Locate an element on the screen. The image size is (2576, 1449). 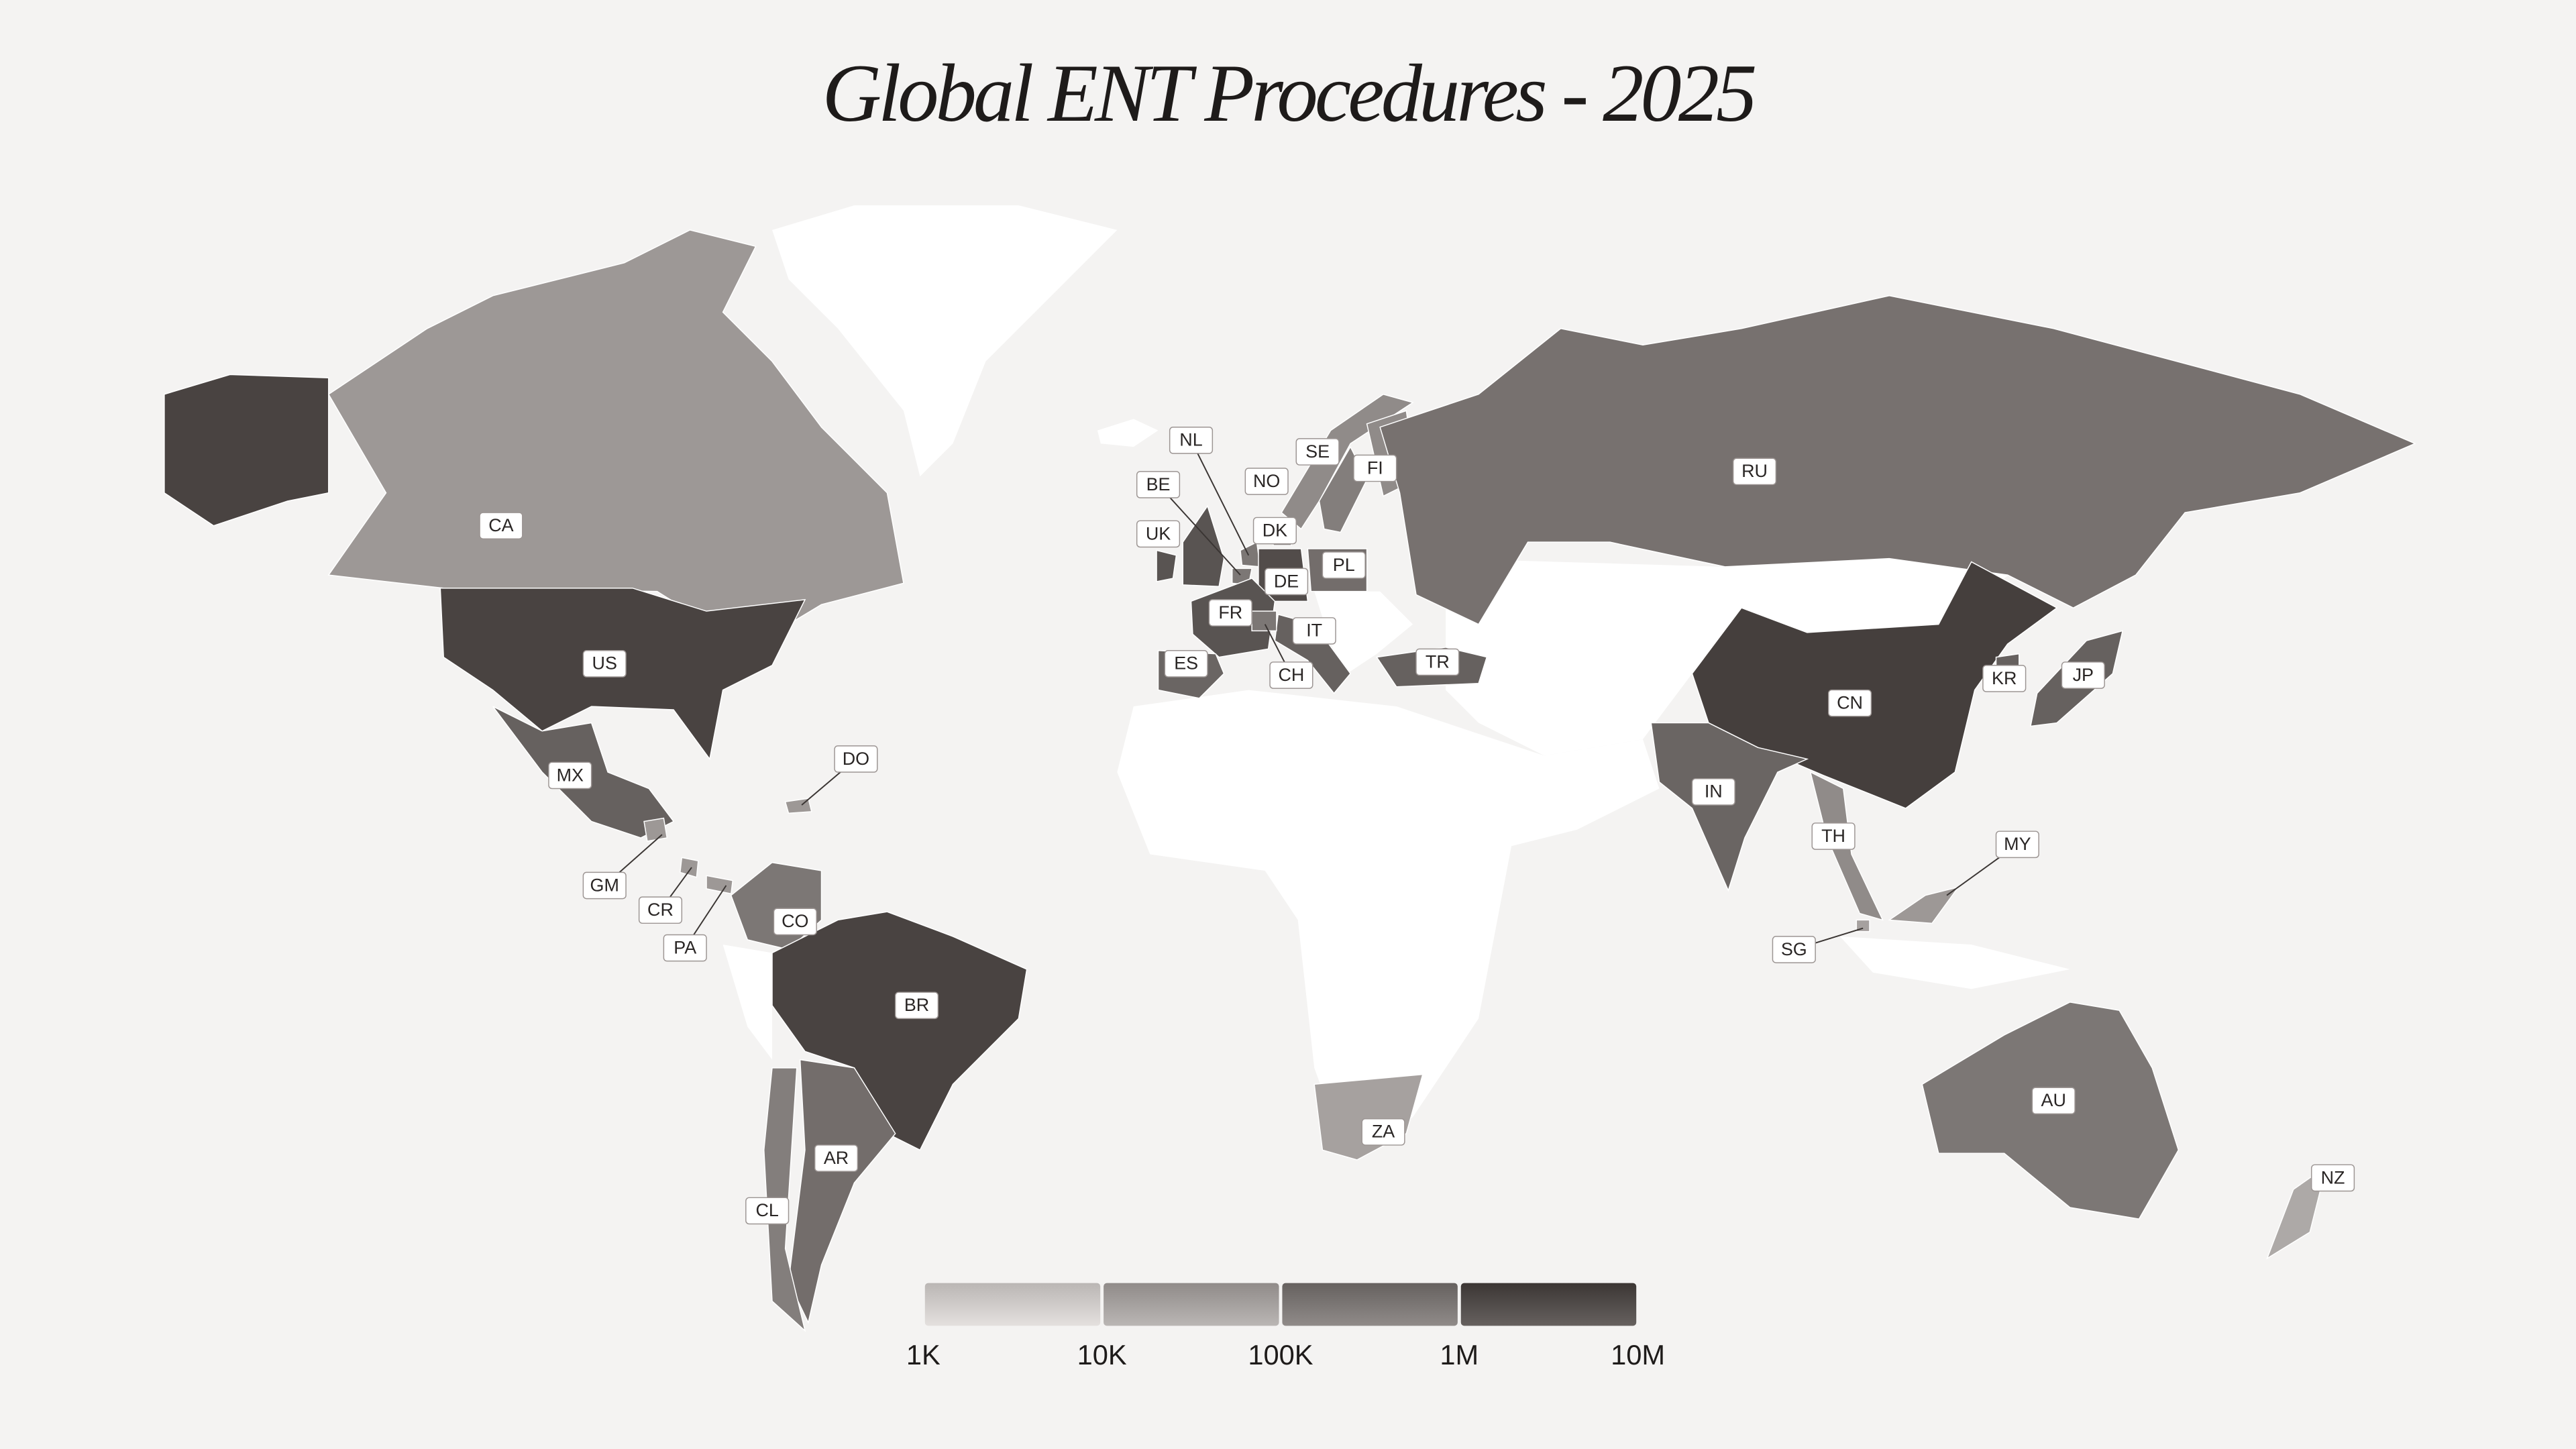
country-label: AU is located at coordinates (2053, 1100).